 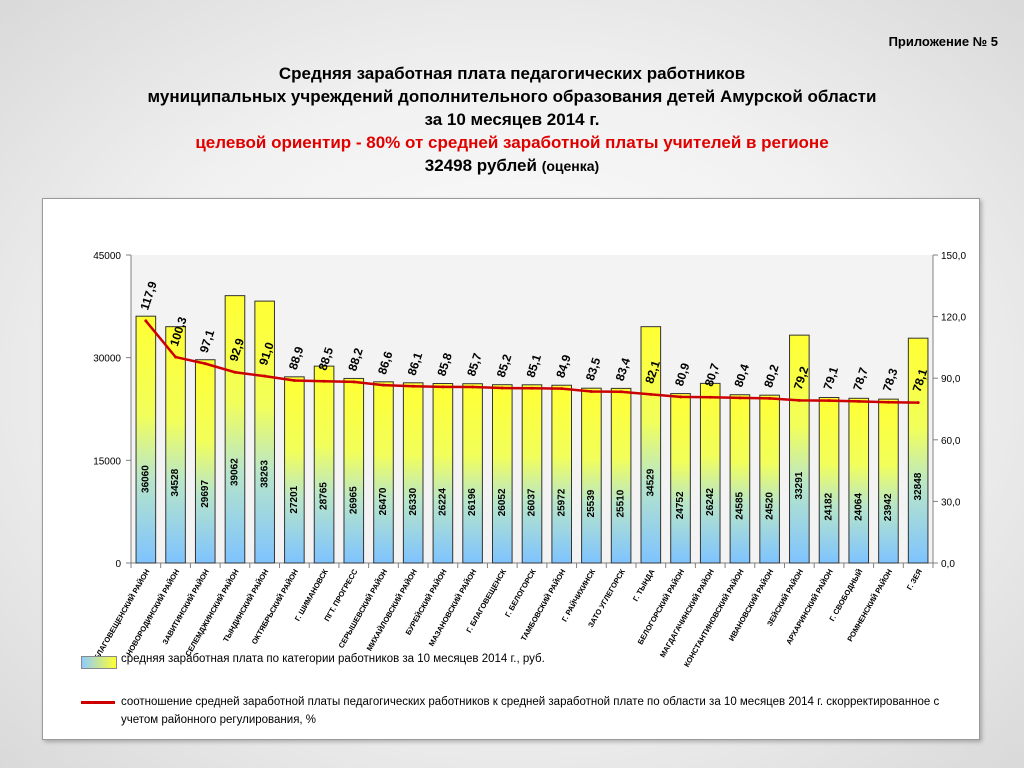 What do you see at coordinates (948, 564) in the screenshot?
I see `right-tick-label: 0,0` at bounding box center [948, 564].